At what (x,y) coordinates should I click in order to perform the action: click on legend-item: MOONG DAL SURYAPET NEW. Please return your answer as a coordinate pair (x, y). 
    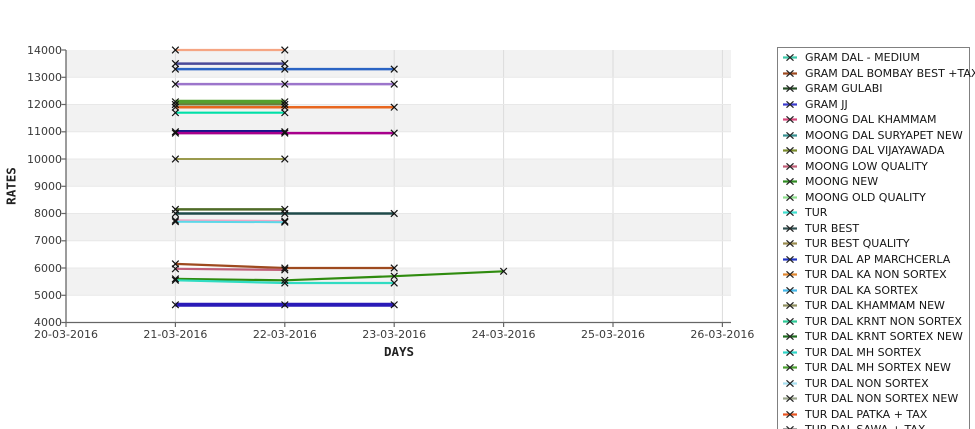
    Looking at the image, I should click on (875, 136).